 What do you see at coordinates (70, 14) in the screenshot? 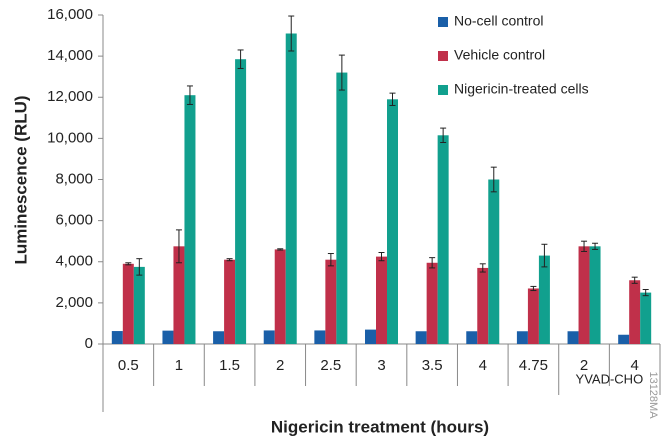
I see `y-tick-label: 16,000` at bounding box center [70, 14].